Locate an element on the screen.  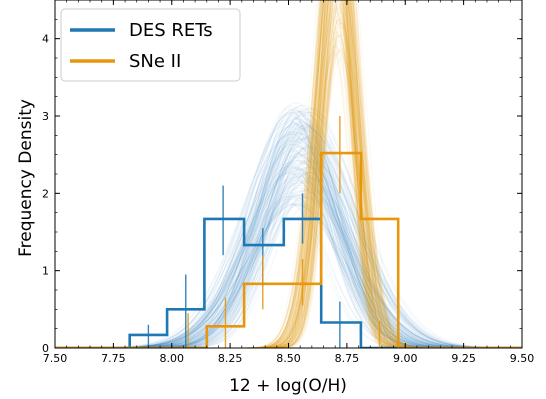
legend-box is located at coordinates (150, 45).